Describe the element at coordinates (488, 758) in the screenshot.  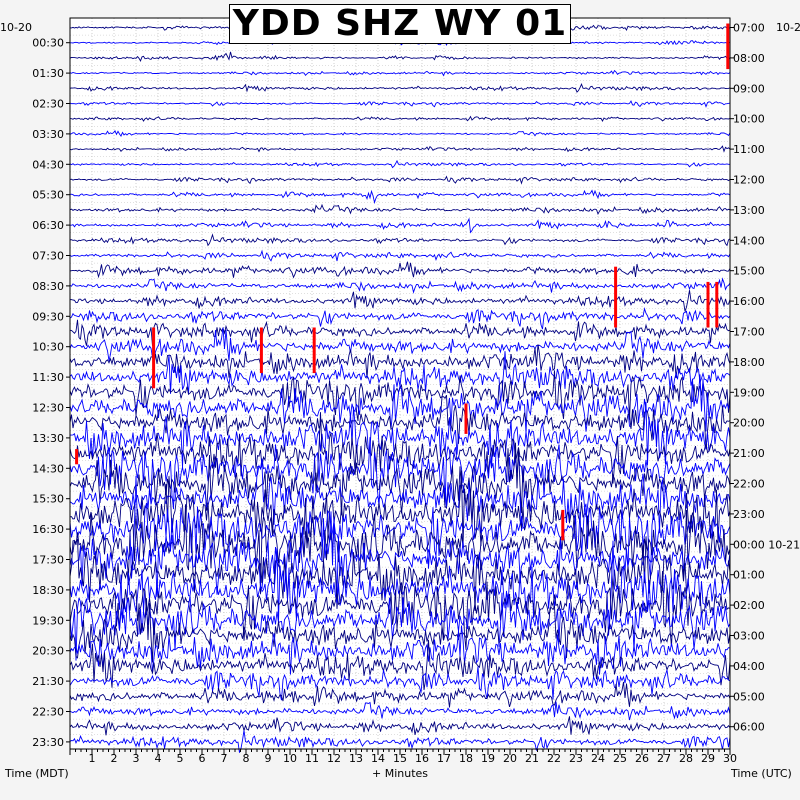
I see `x-tick-label: 19` at that location.